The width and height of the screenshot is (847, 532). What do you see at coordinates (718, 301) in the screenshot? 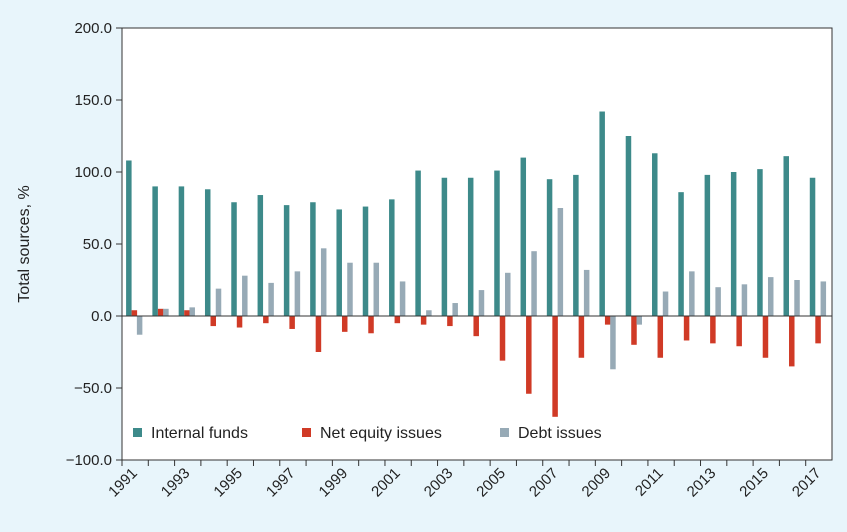
I see `bar-debt-issues-2013` at bounding box center [718, 301].